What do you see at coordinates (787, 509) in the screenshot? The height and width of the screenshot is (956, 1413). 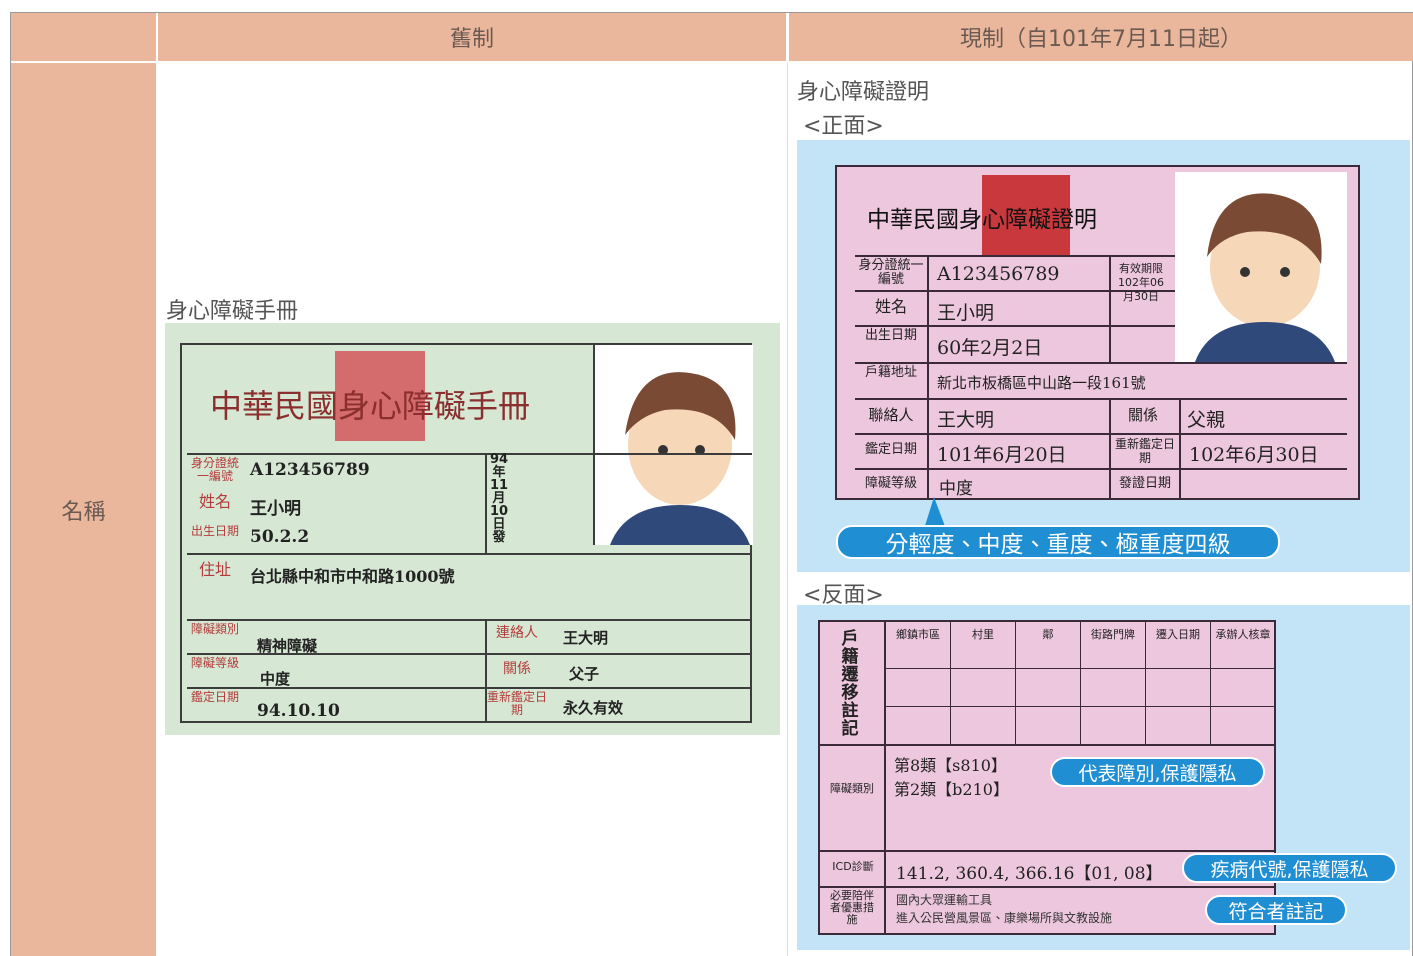 I see `divider` at bounding box center [787, 509].